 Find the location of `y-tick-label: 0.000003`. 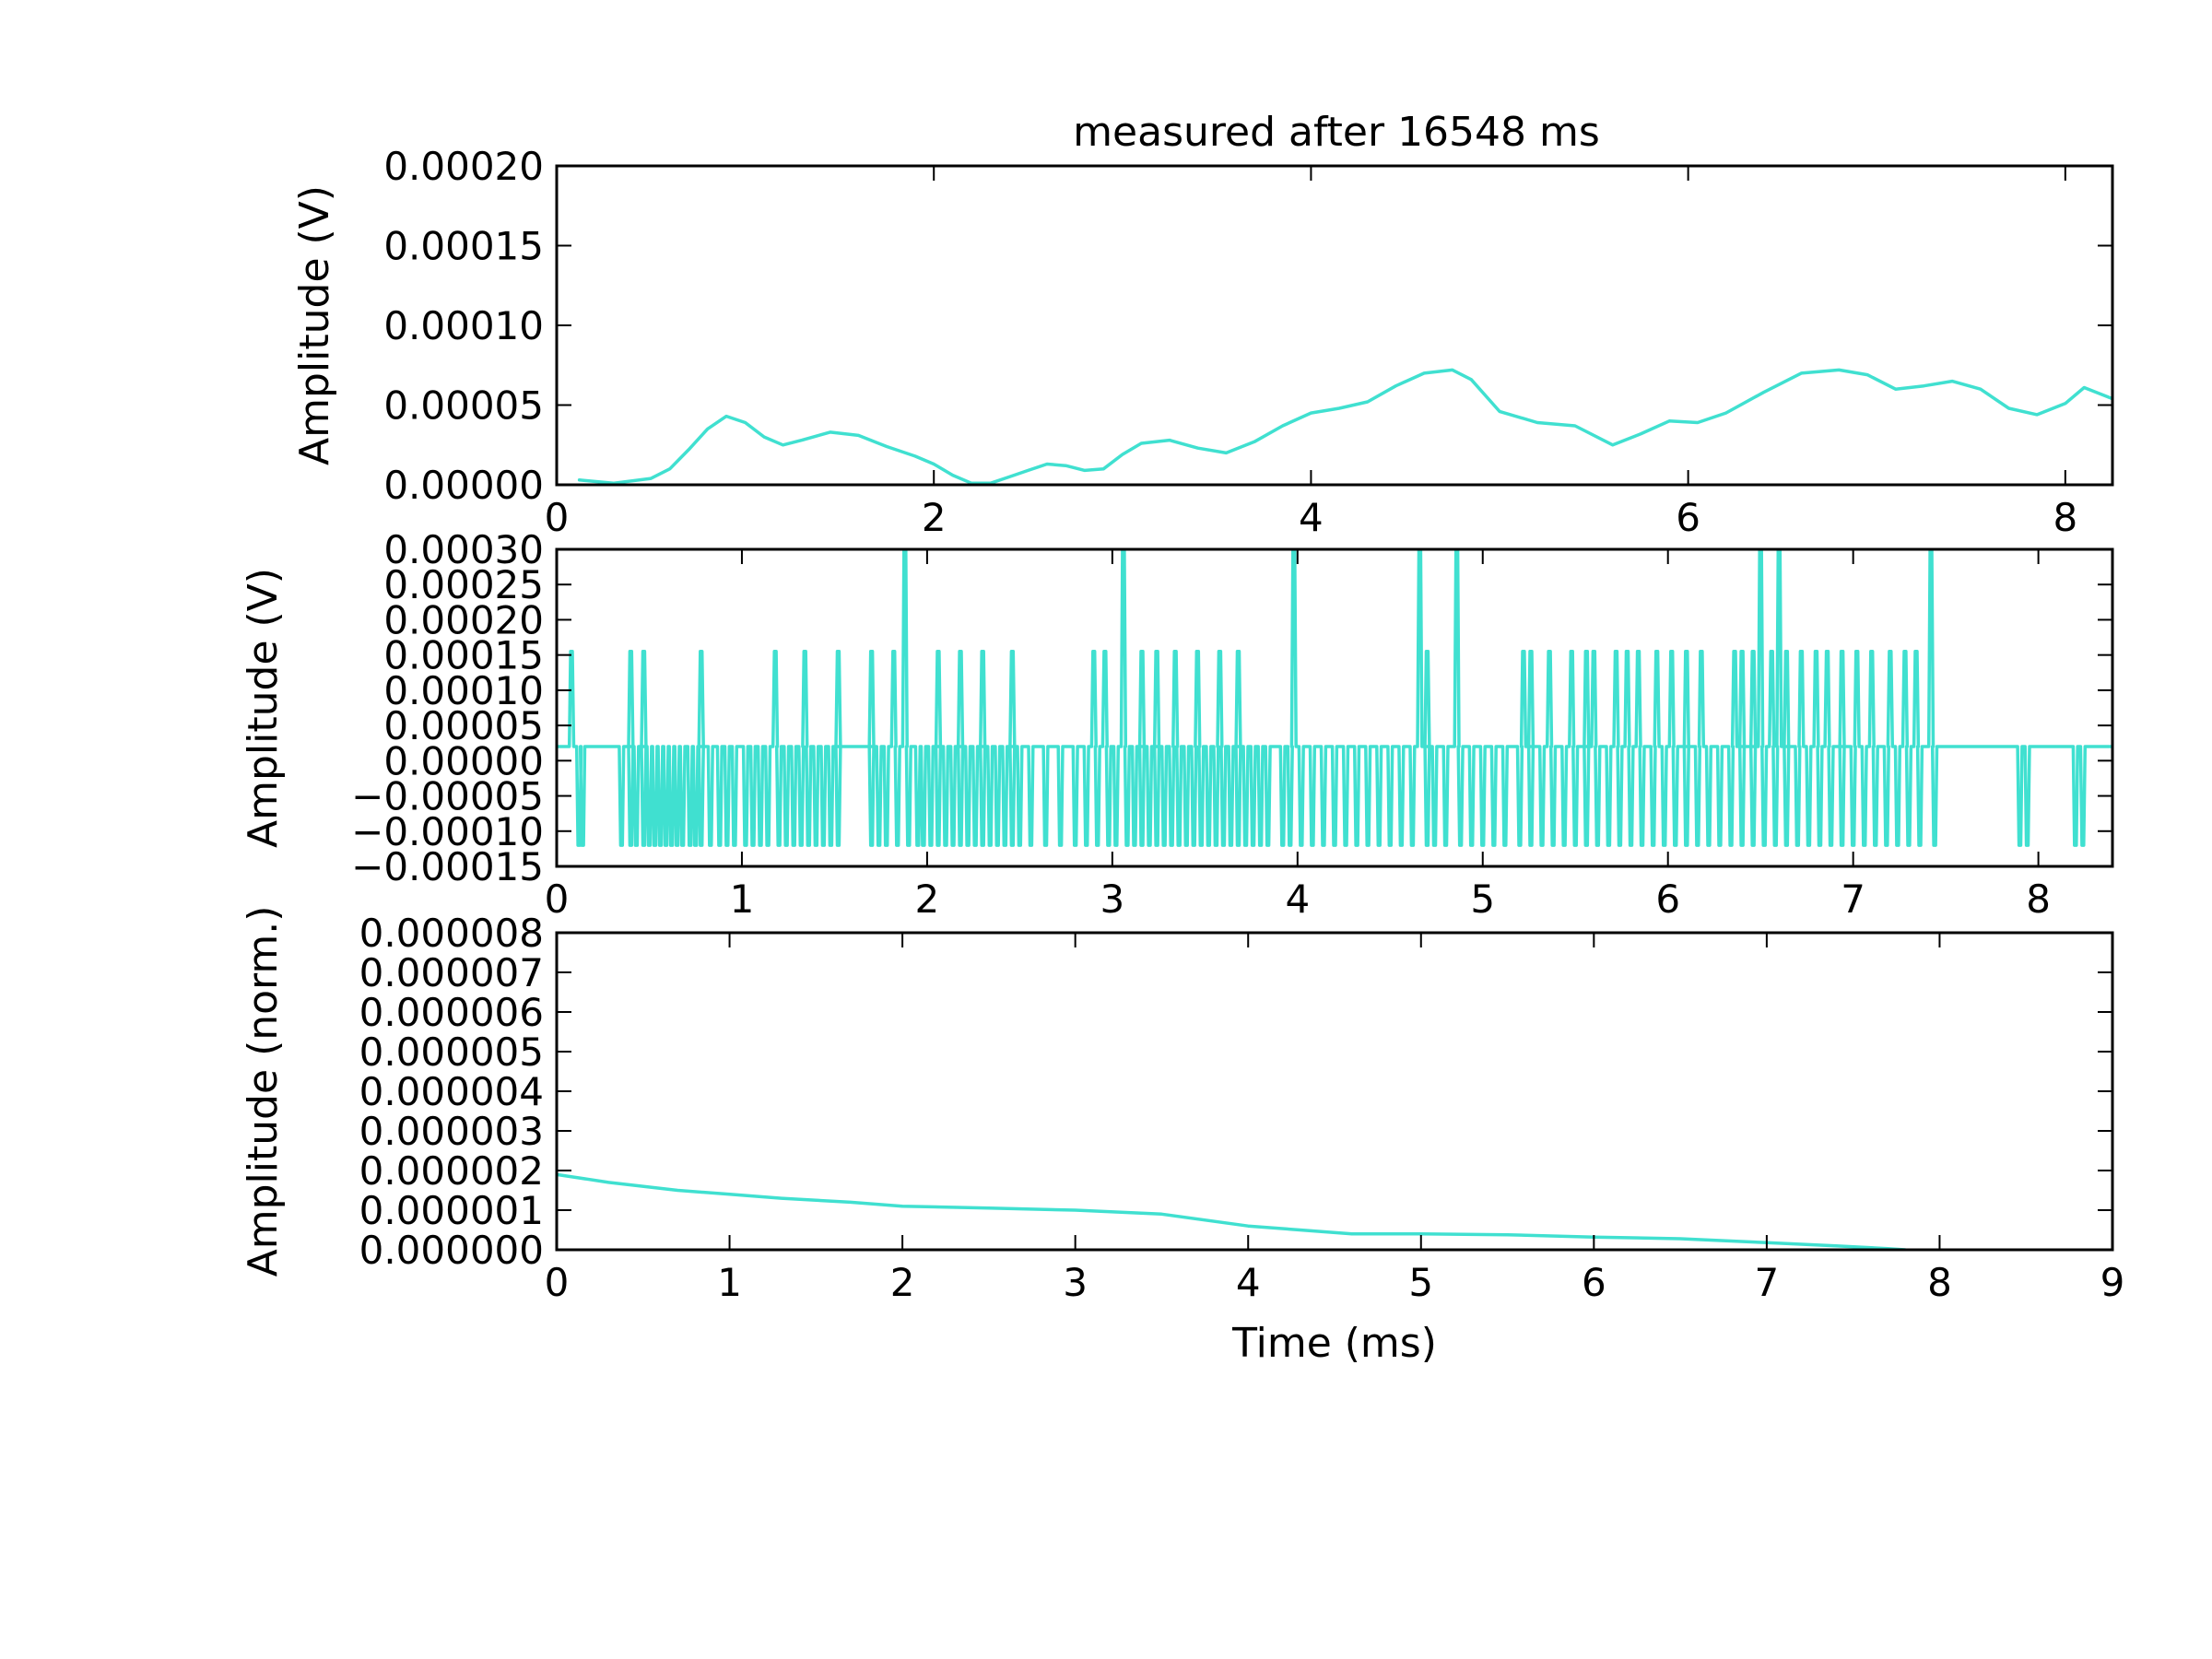

y-tick-label: 0.000003 is located at coordinates (451, 1131).